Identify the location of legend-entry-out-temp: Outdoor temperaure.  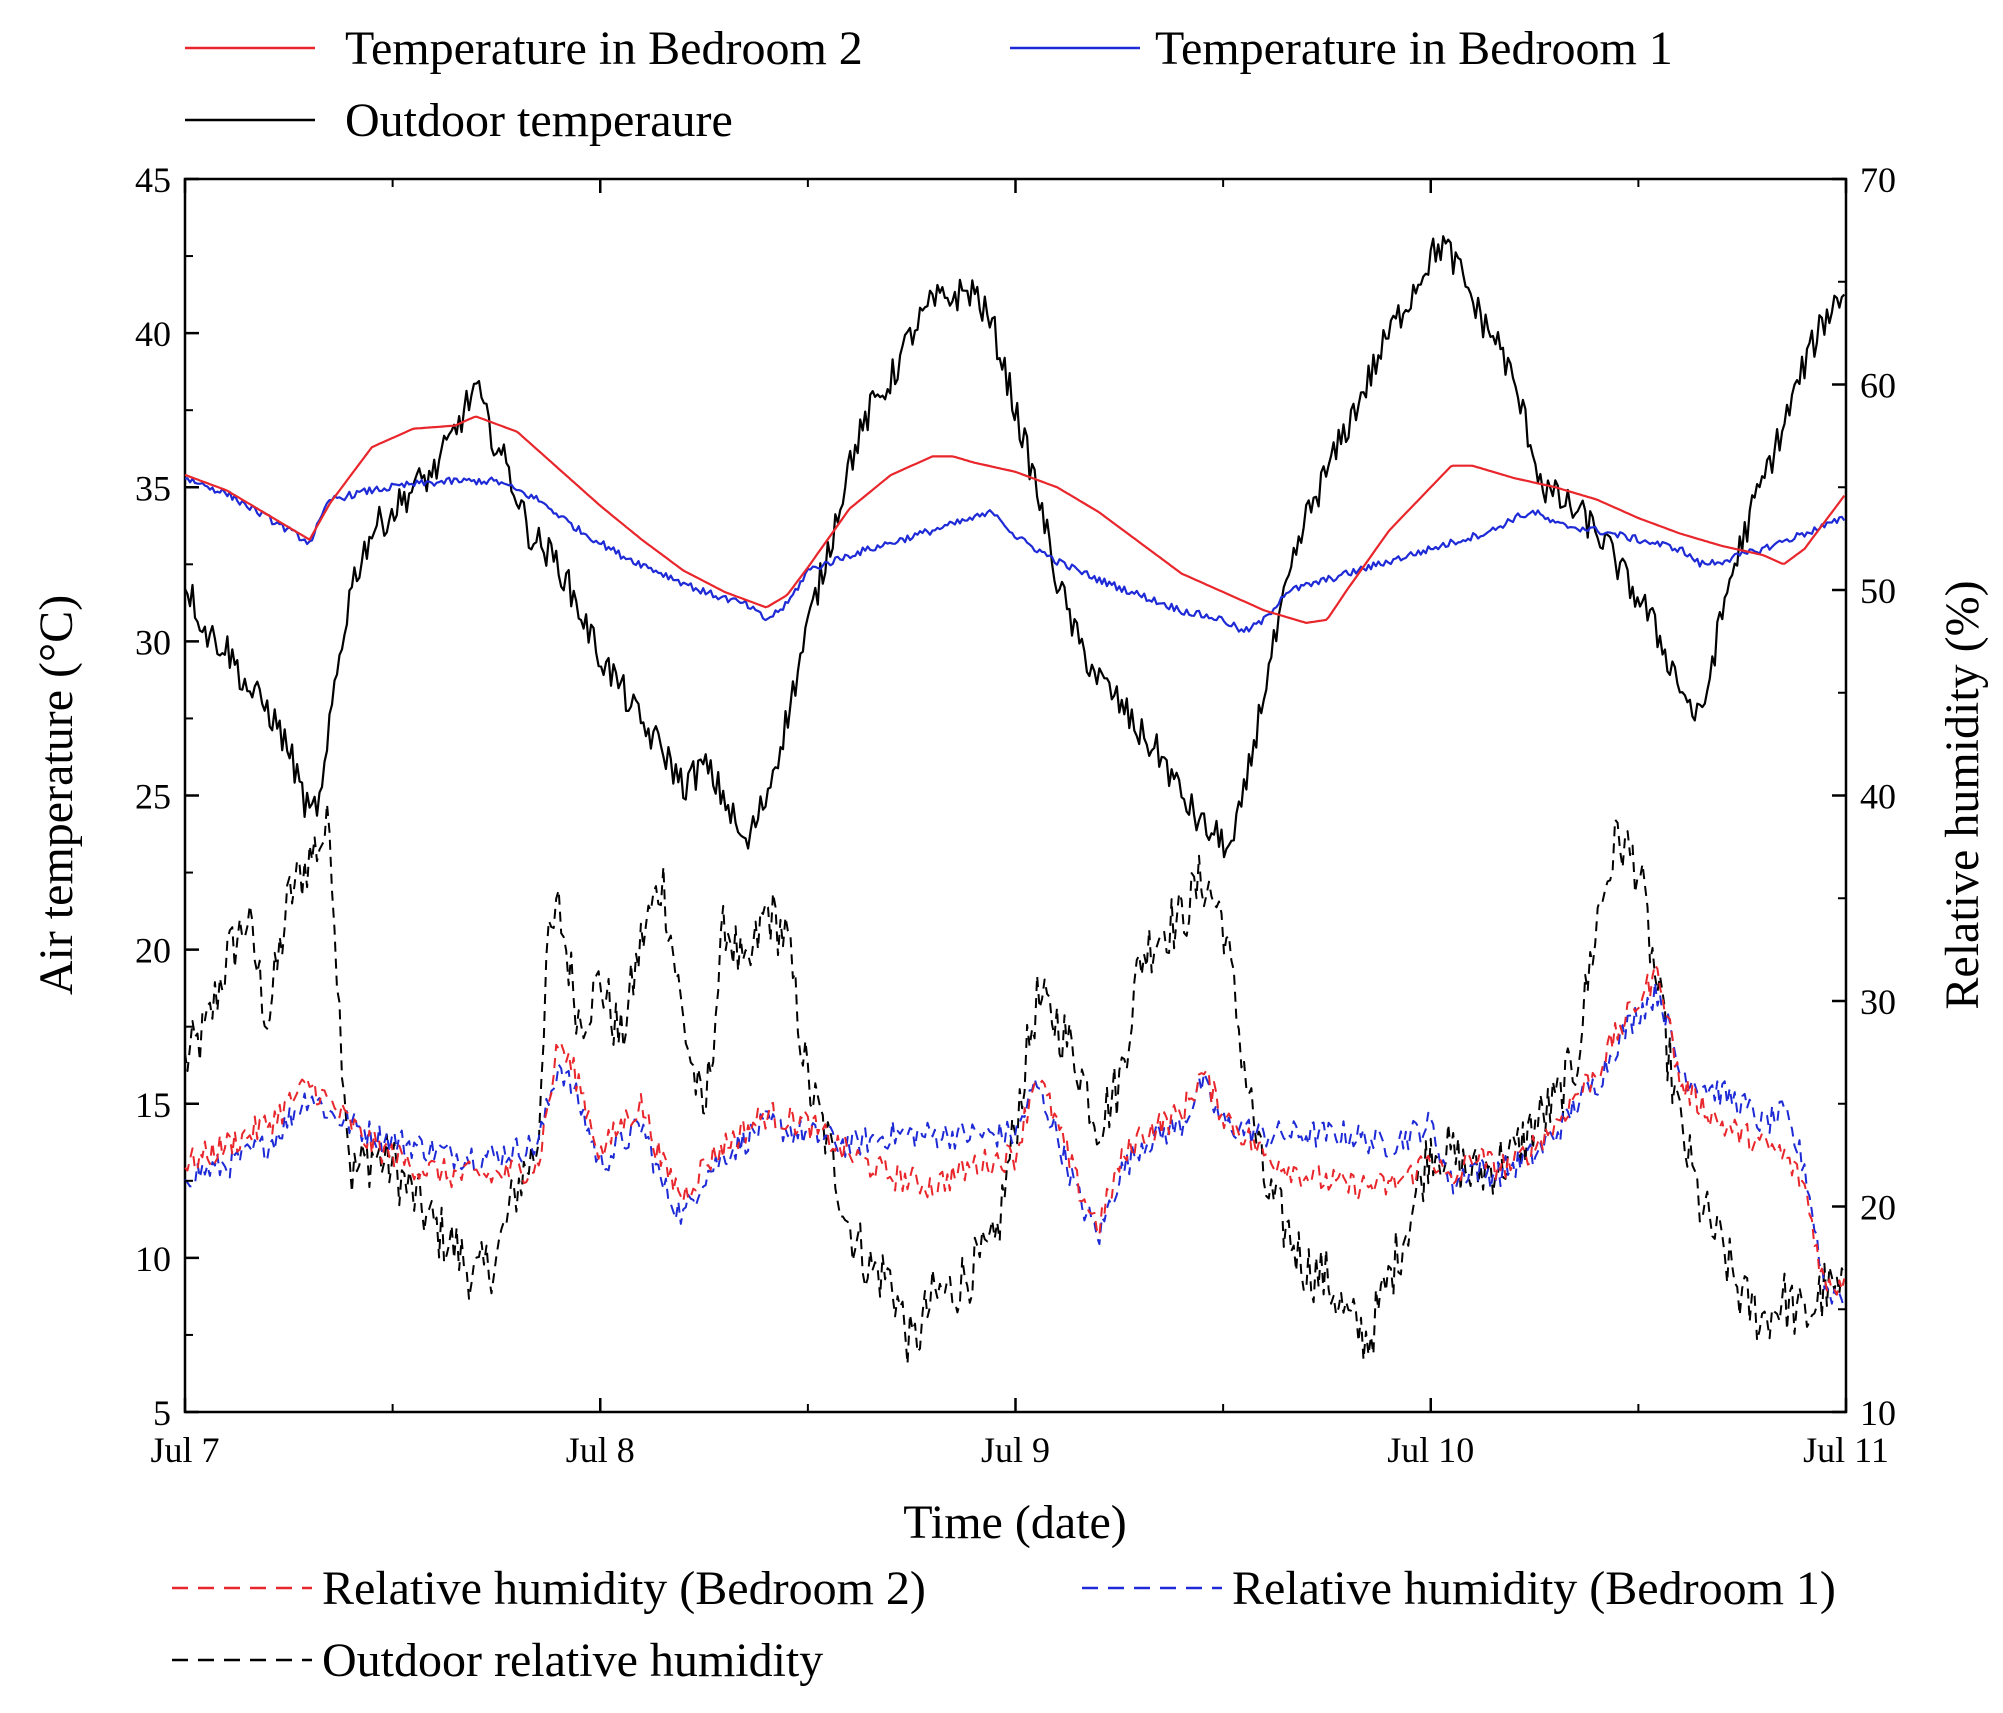
(459, 120).